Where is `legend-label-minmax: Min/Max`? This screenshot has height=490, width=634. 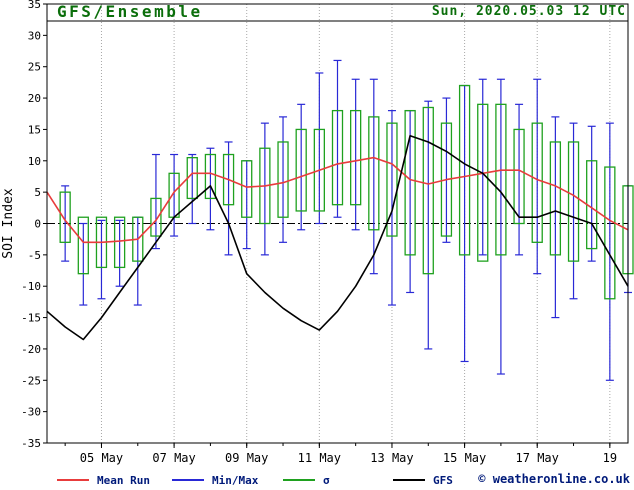
legend-label-minmax: Min/Max is located at coordinates (235, 480).